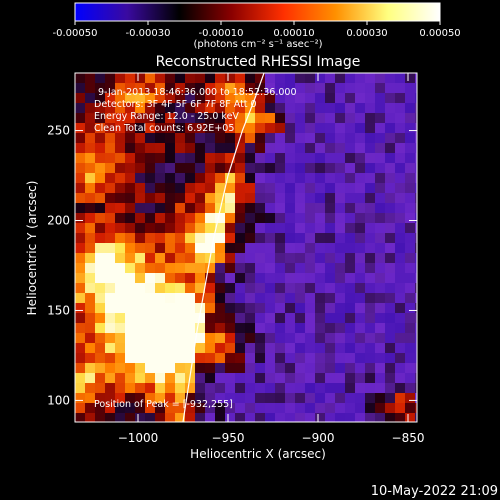 This screenshot has height=500, width=500. Describe the element at coordinates (258, 454) in the screenshot. I see `x-axis-label: Heliocentric X (arcsec)` at that location.